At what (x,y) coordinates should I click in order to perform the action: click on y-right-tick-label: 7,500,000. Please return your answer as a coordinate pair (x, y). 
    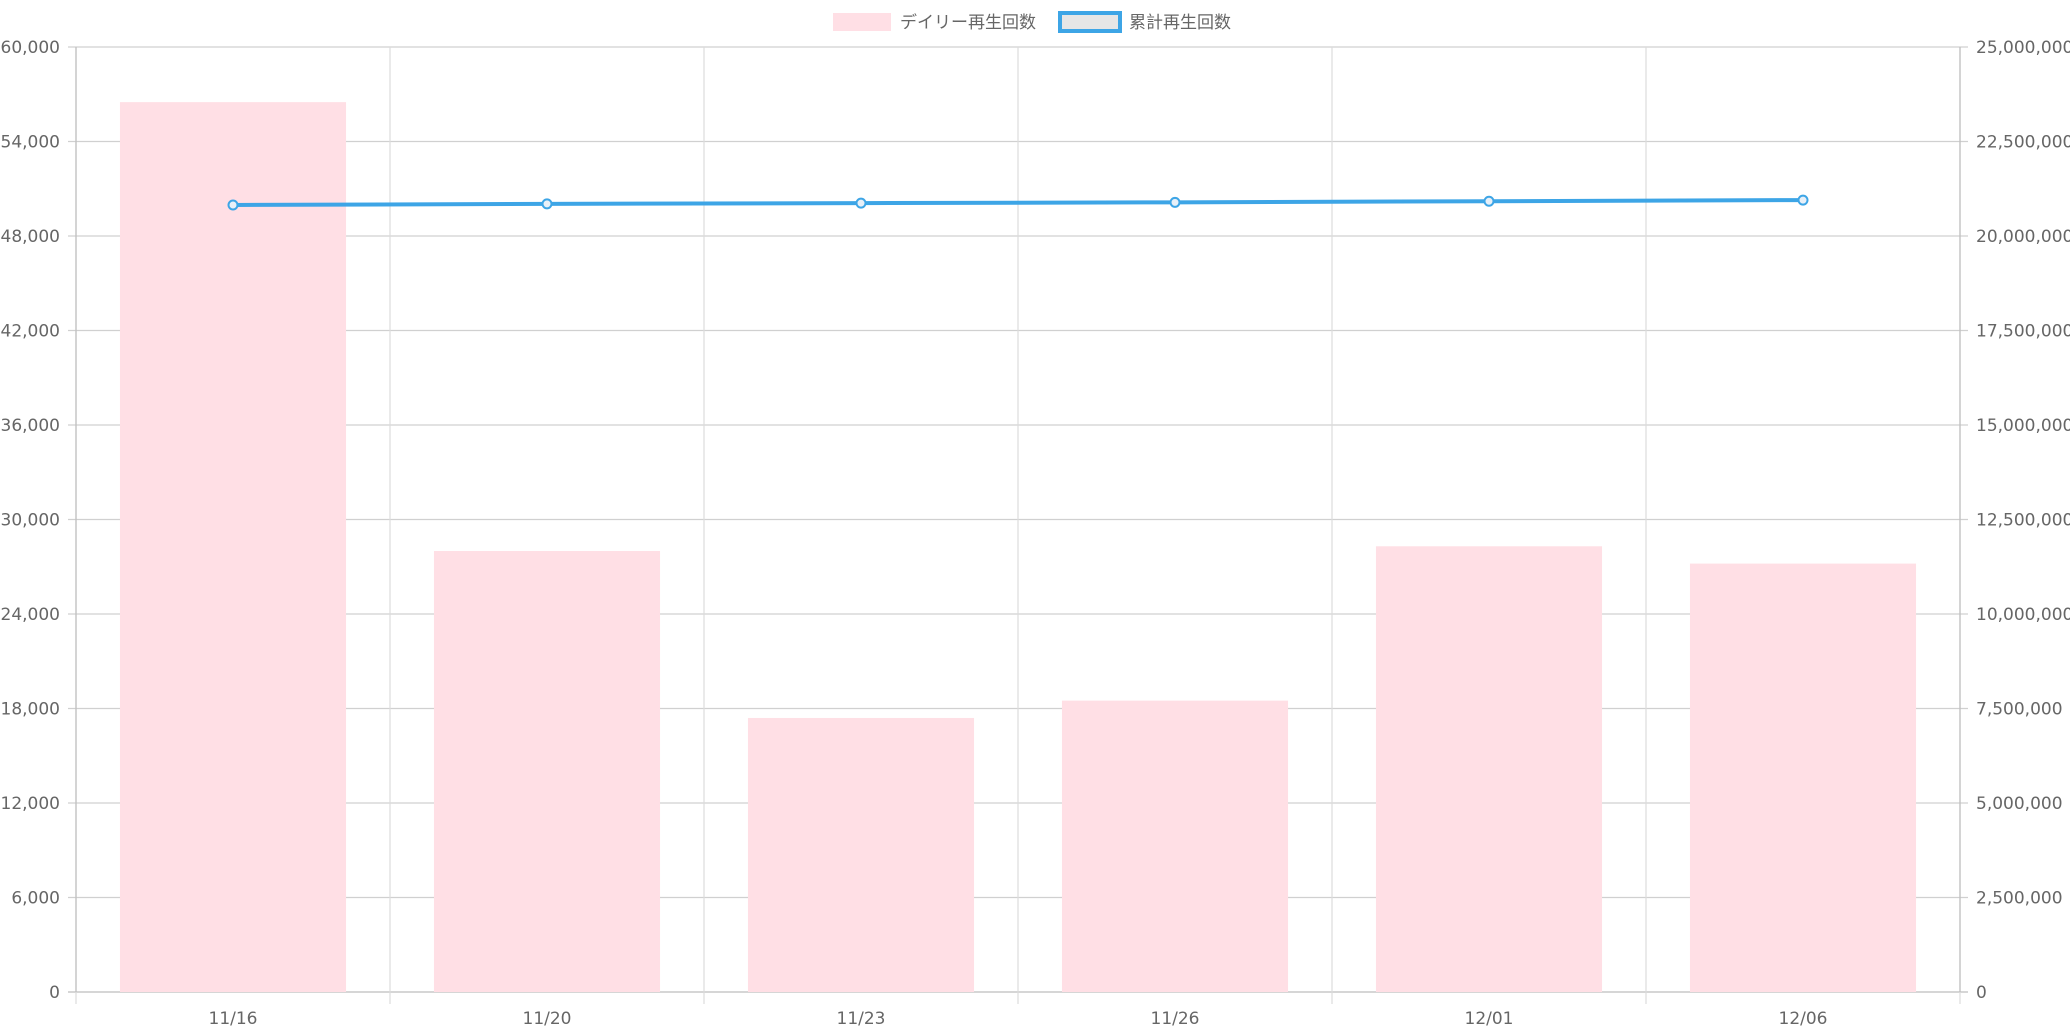
    Looking at the image, I should click on (2019, 710).